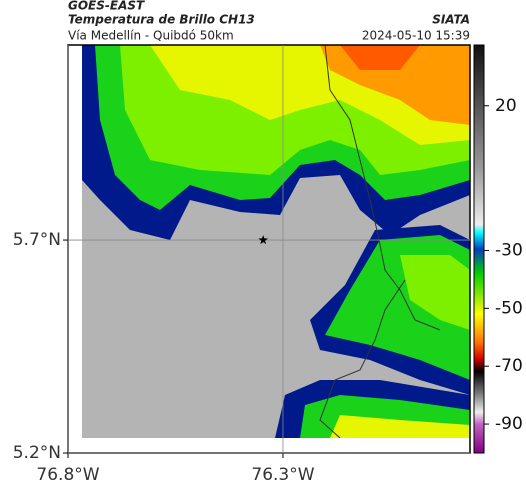 Image resolution: width=526 pixels, height=491 pixels. Describe the element at coordinates (509, 250) in the screenshot. I see `colorbar-label: -30` at that location.